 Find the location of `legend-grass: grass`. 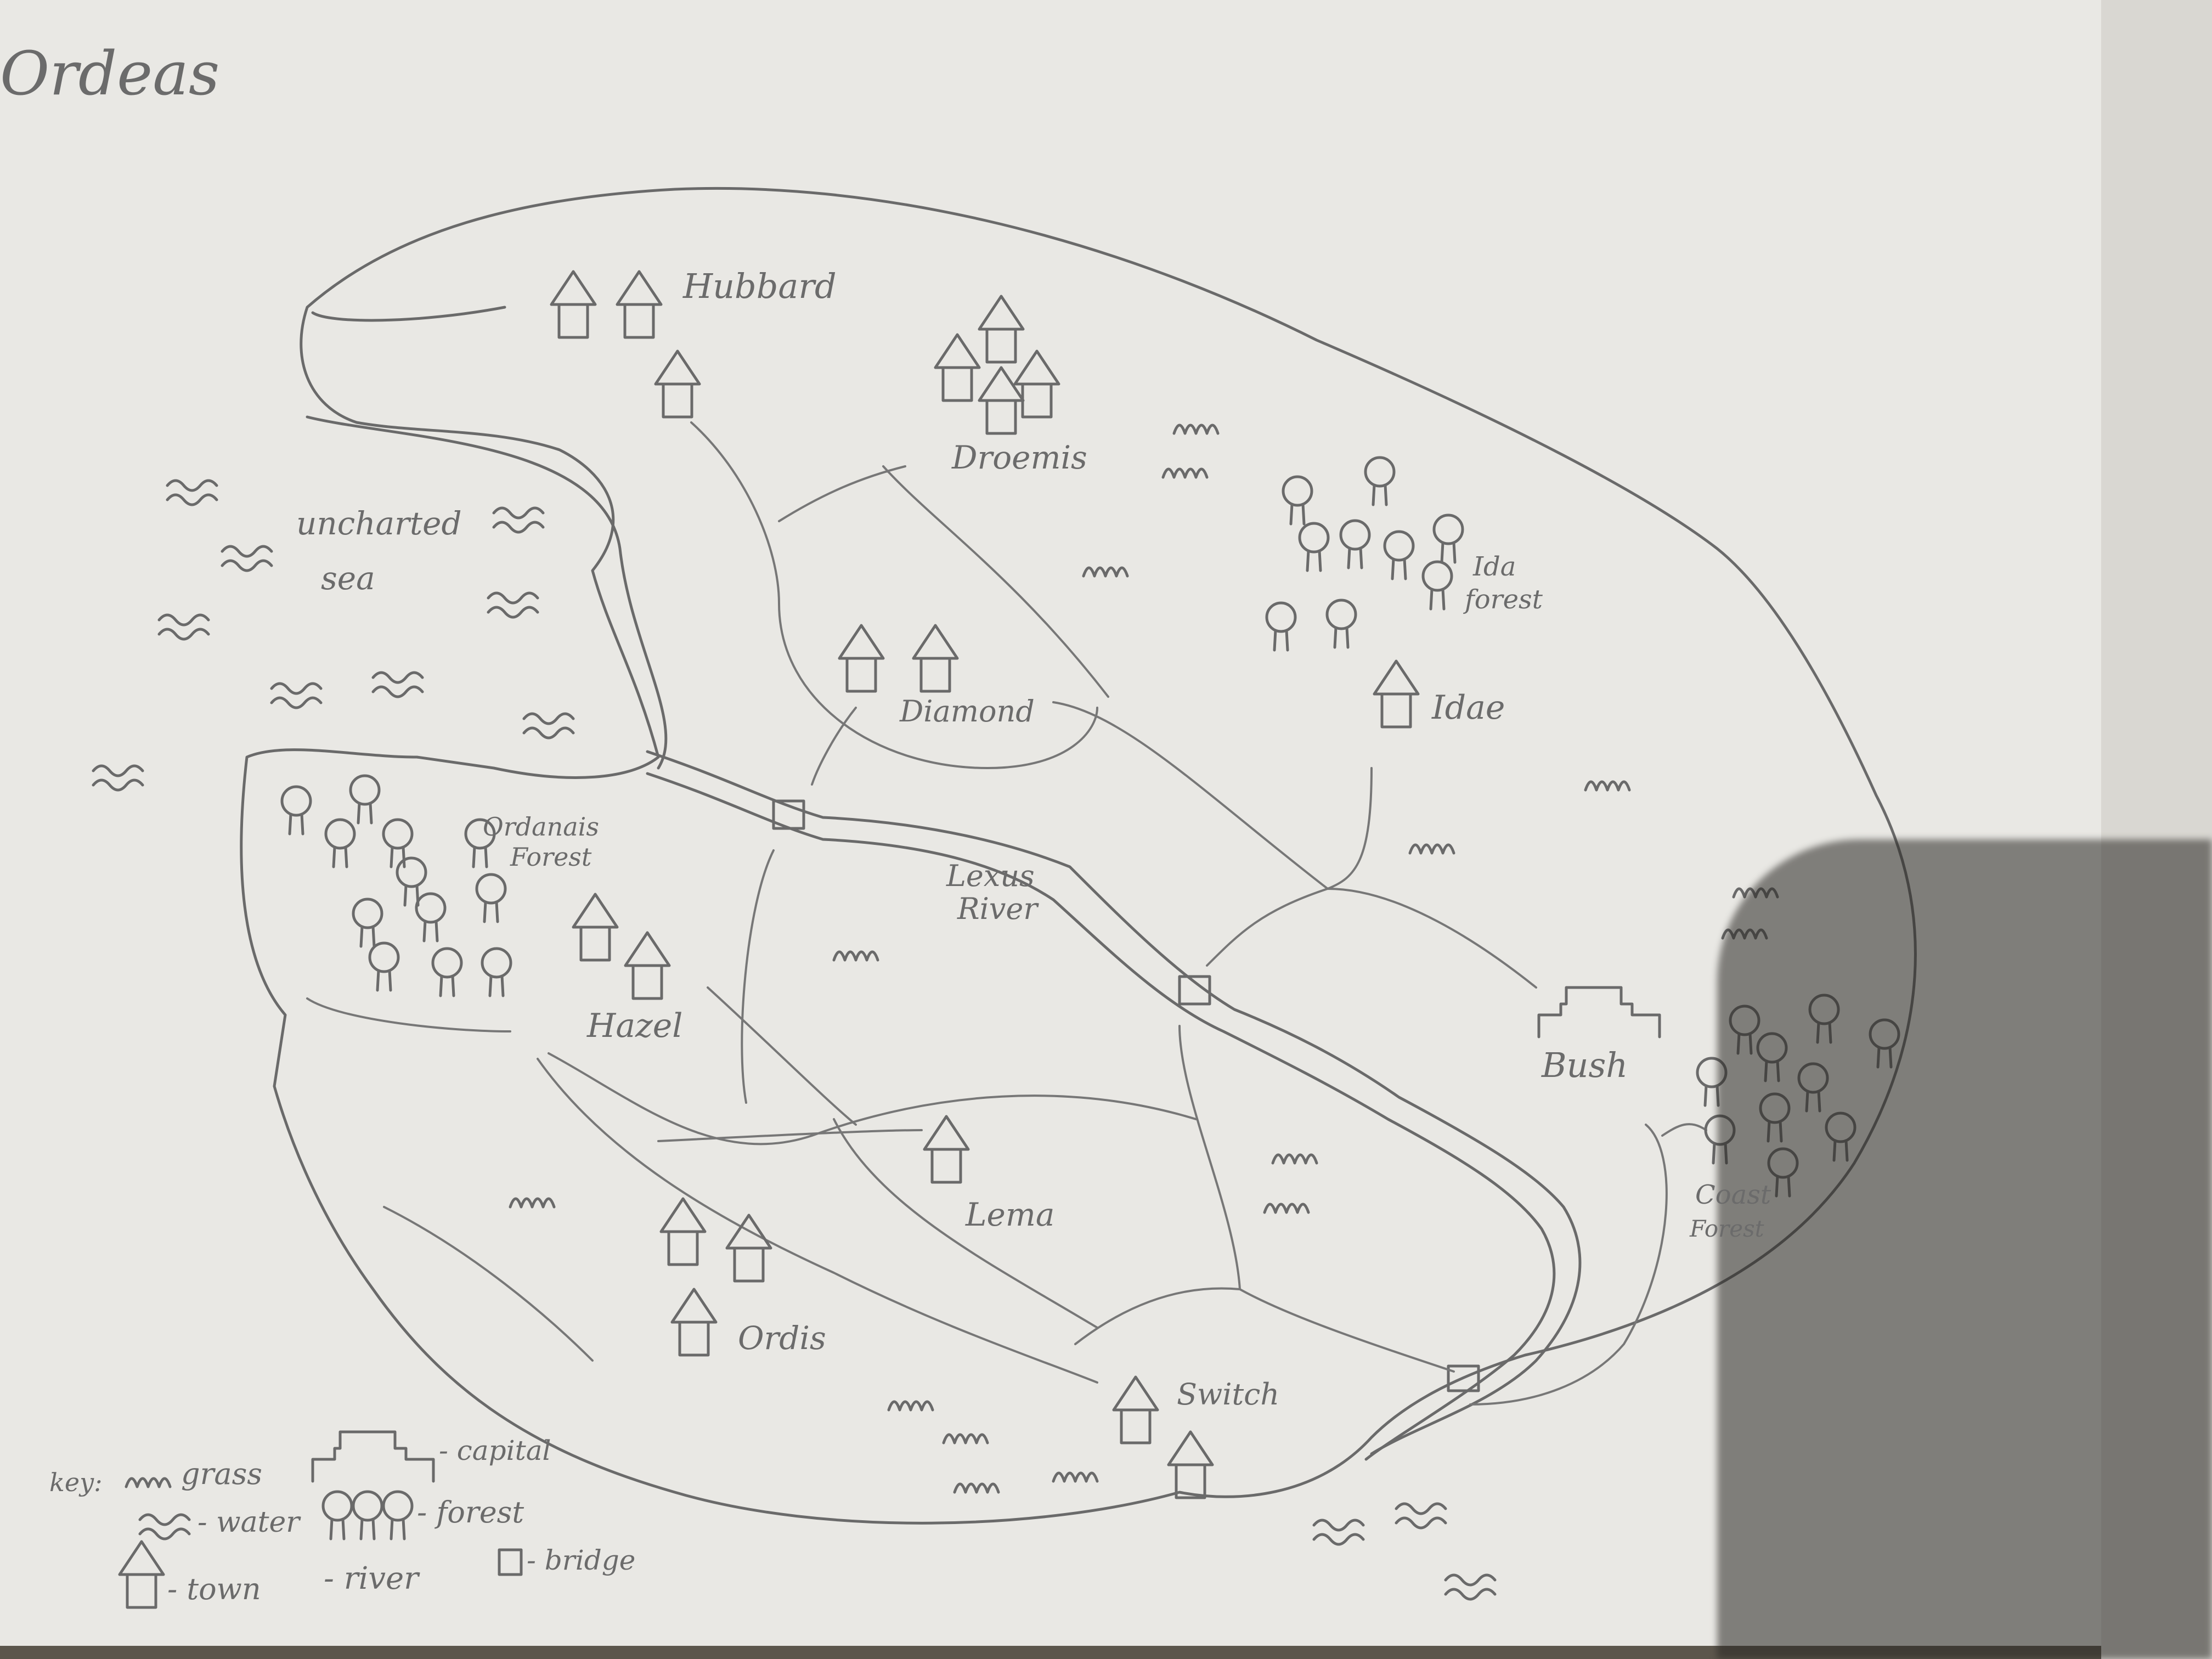

legend-grass: grass is located at coordinates (222, 1474).